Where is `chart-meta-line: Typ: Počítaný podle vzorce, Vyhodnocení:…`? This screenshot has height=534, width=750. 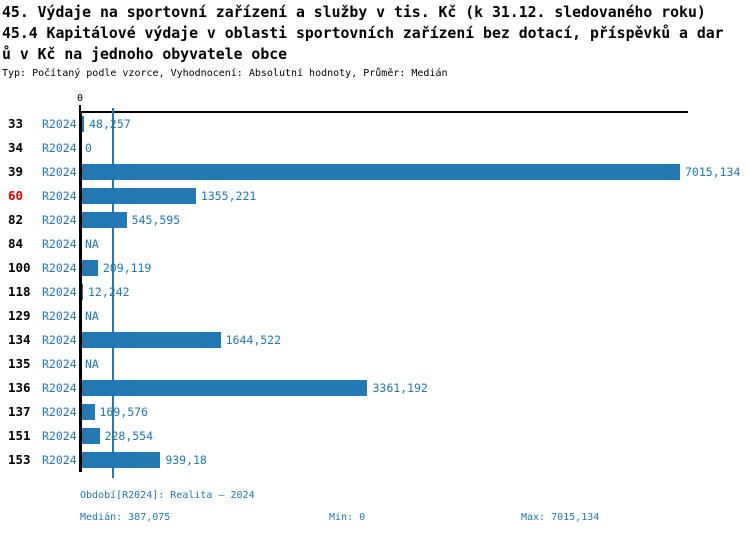
chart-meta-line: Typ: Počítaný podle vzorce, Vyhodnocení:… is located at coordinates (225, 73).